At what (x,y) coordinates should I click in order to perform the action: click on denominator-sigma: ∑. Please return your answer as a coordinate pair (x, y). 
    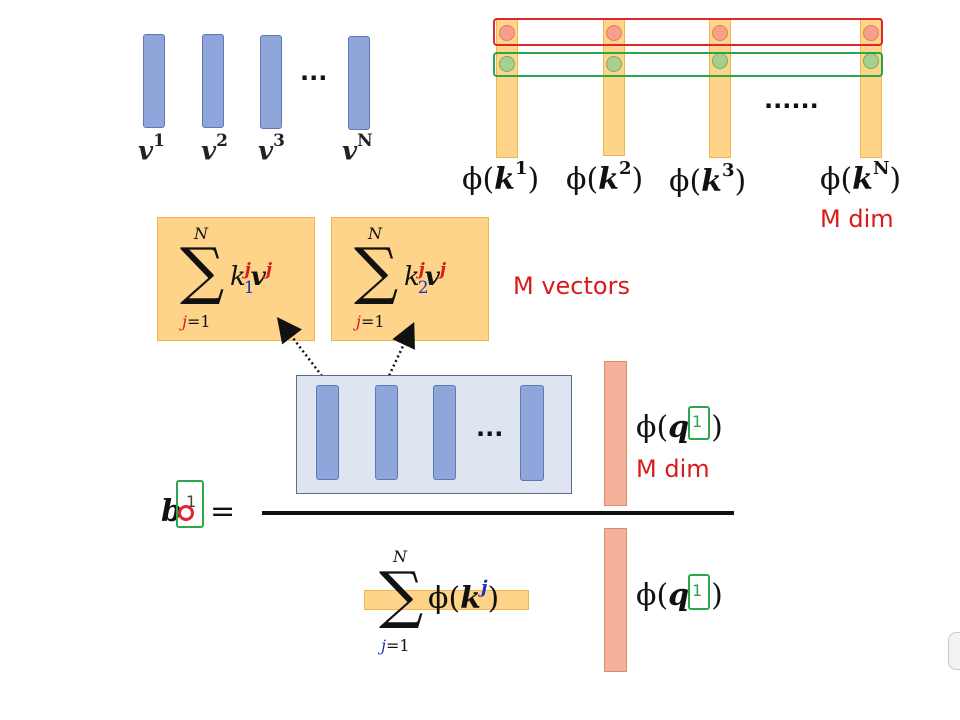
    Looking at the image, I should click on (401, 594).